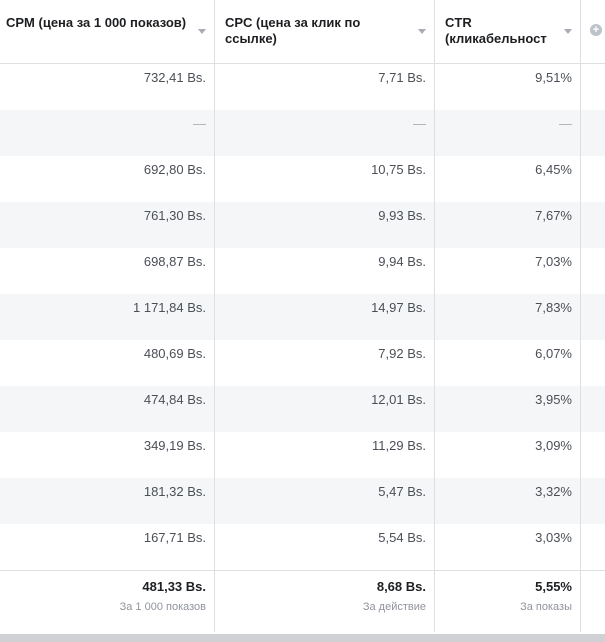 Image resolution: width=605 pixels, height=642 pixels. I want to click on cell-cpm: 761,30 Bs., so click(107, 225).